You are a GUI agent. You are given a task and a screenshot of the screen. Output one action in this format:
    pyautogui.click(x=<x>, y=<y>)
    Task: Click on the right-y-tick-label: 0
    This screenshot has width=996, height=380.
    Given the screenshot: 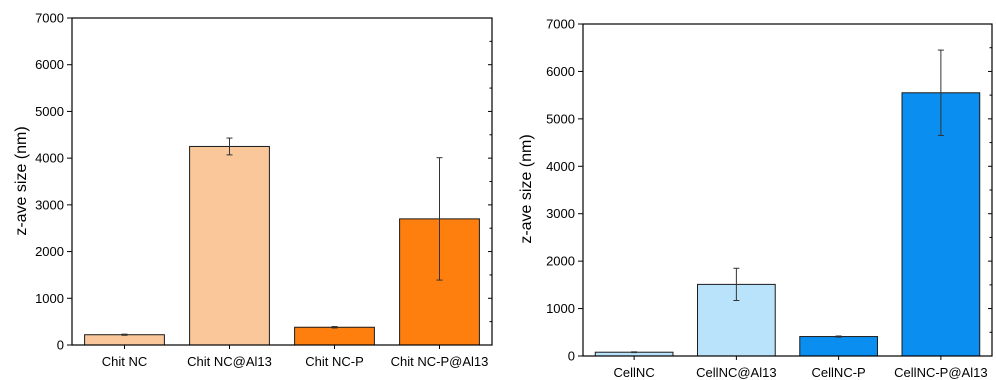 What is the action you would take?
    pyautogui.click(x=571, y=356)
    